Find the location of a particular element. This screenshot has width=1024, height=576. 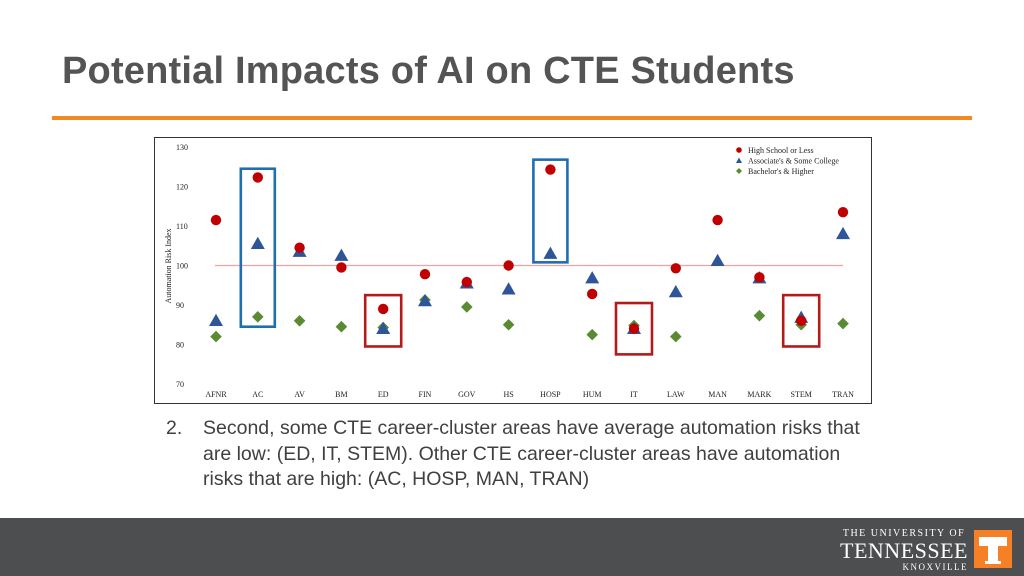

x-tick-label: TRAN is located at coordinates (843, 394).